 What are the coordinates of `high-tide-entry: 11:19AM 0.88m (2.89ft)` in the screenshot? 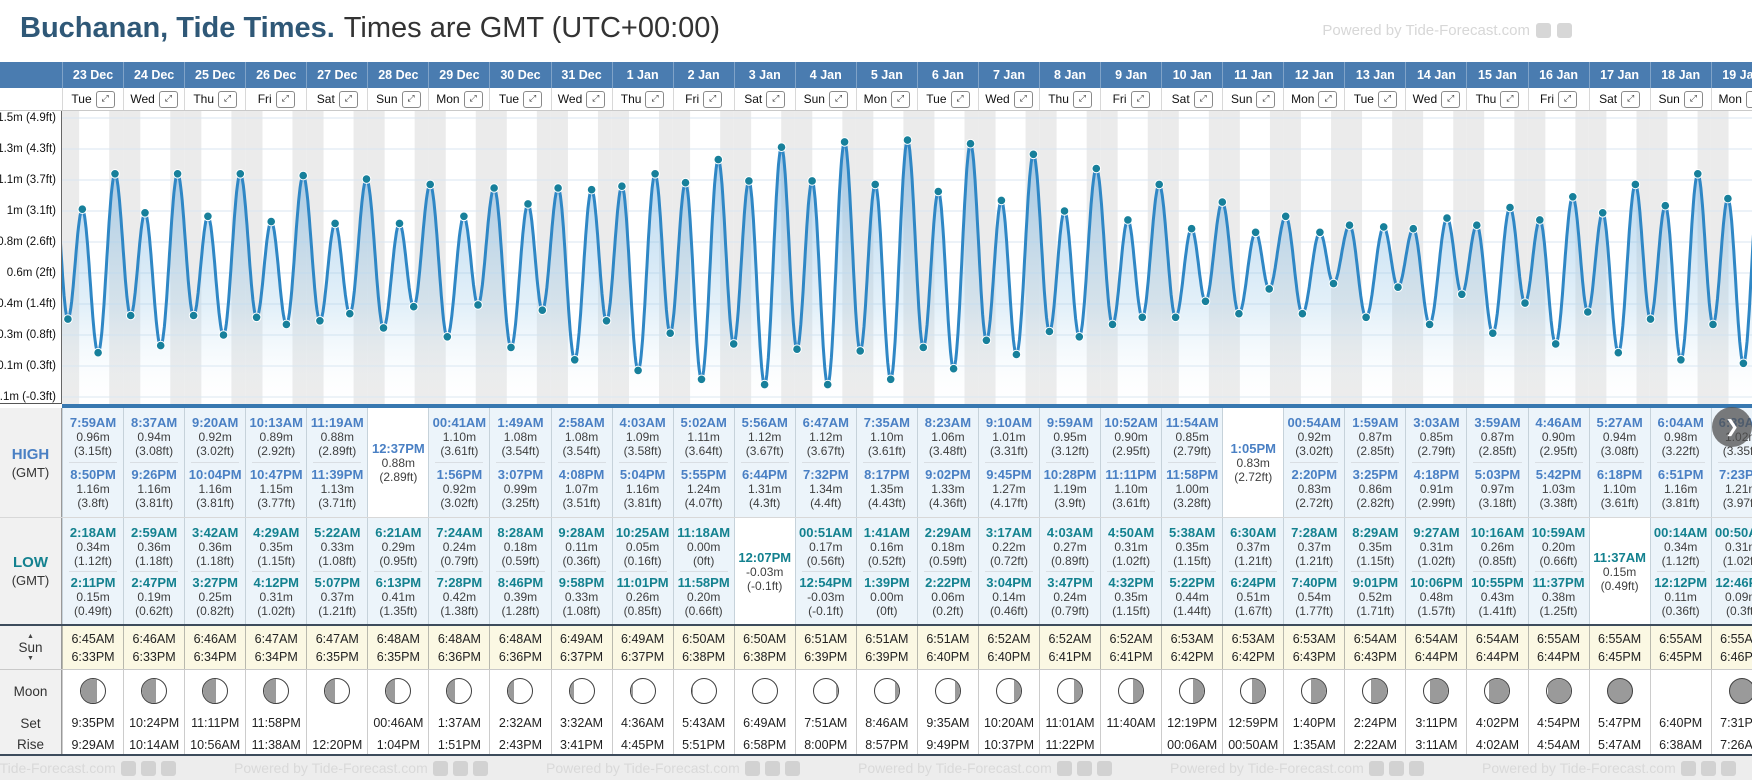 It's located at (337, 436).